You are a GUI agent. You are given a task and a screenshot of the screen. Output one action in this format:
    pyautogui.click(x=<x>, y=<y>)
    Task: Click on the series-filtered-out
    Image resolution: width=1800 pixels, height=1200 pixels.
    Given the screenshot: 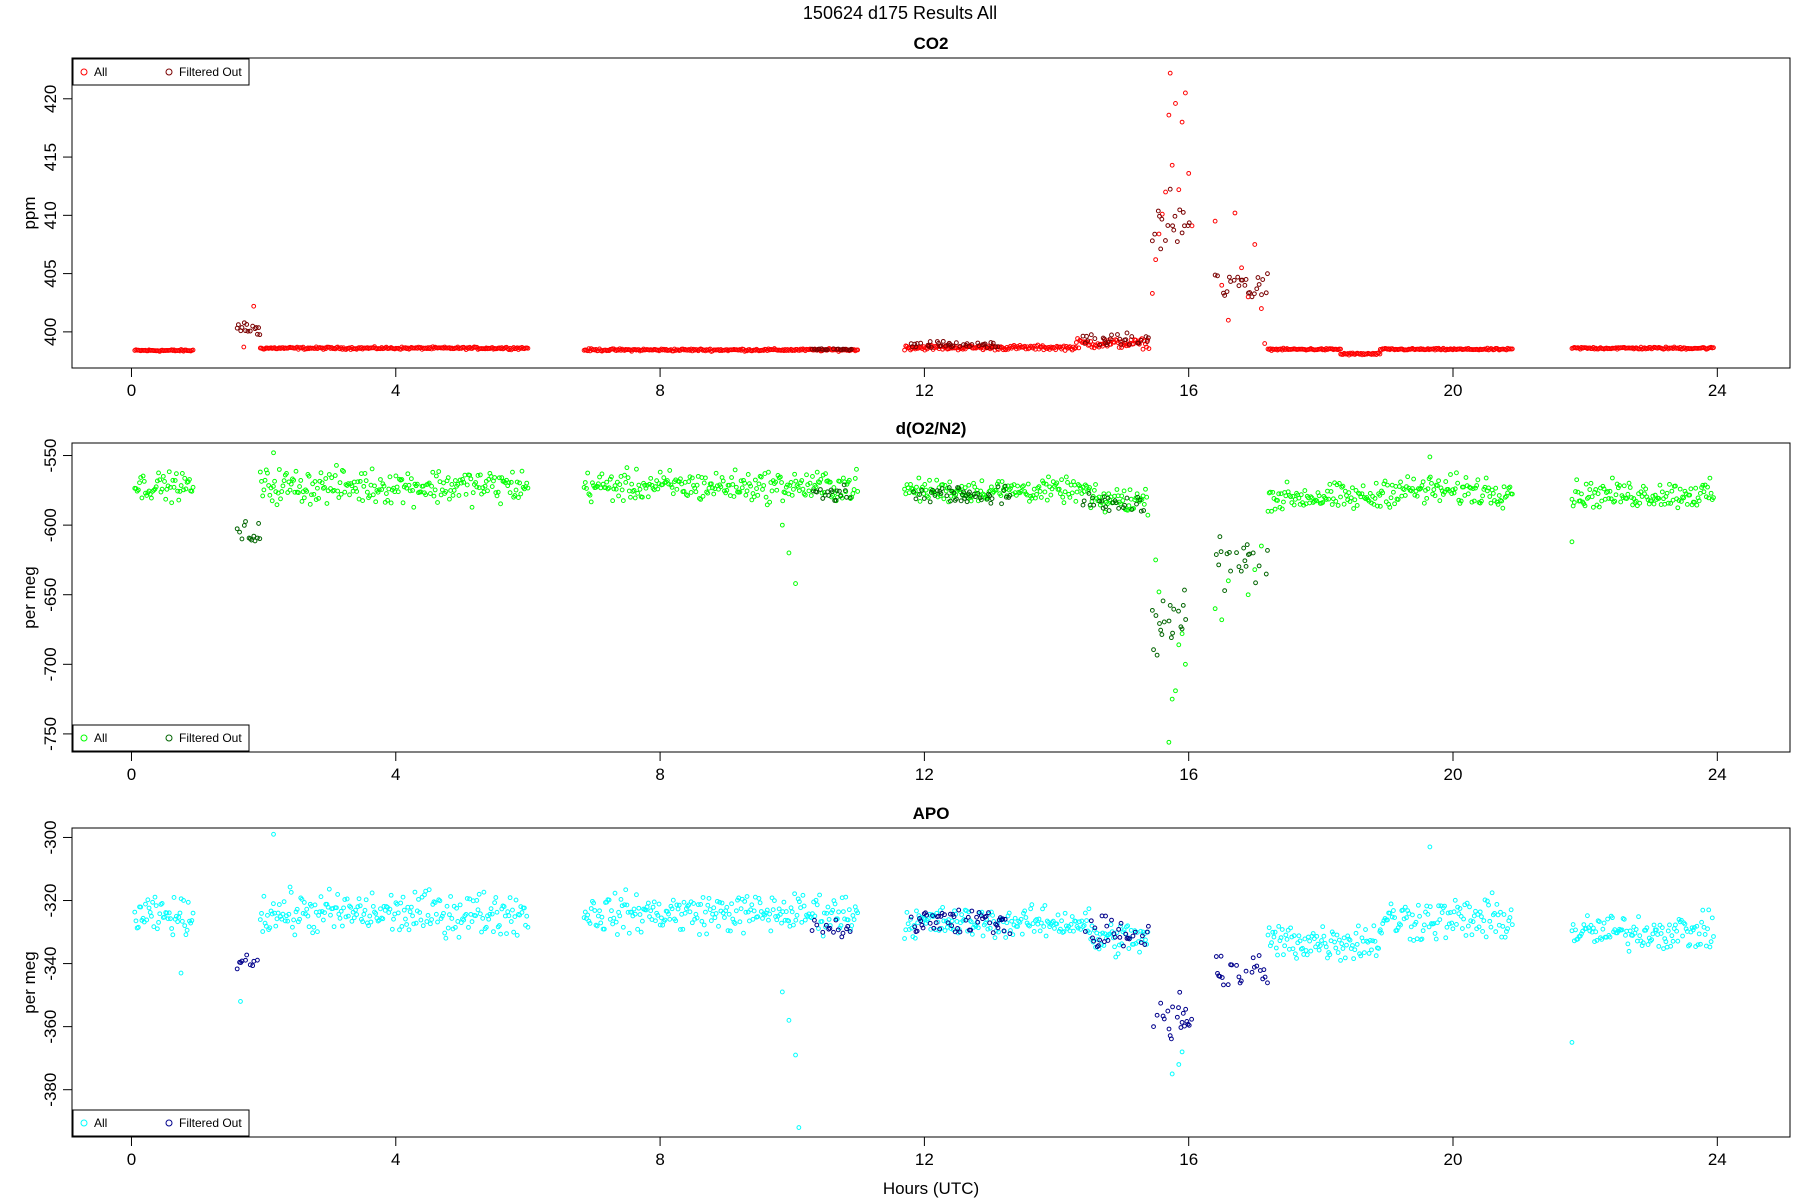 What is the action you would take?
    pyautogui.click(x=752, y=269)
    